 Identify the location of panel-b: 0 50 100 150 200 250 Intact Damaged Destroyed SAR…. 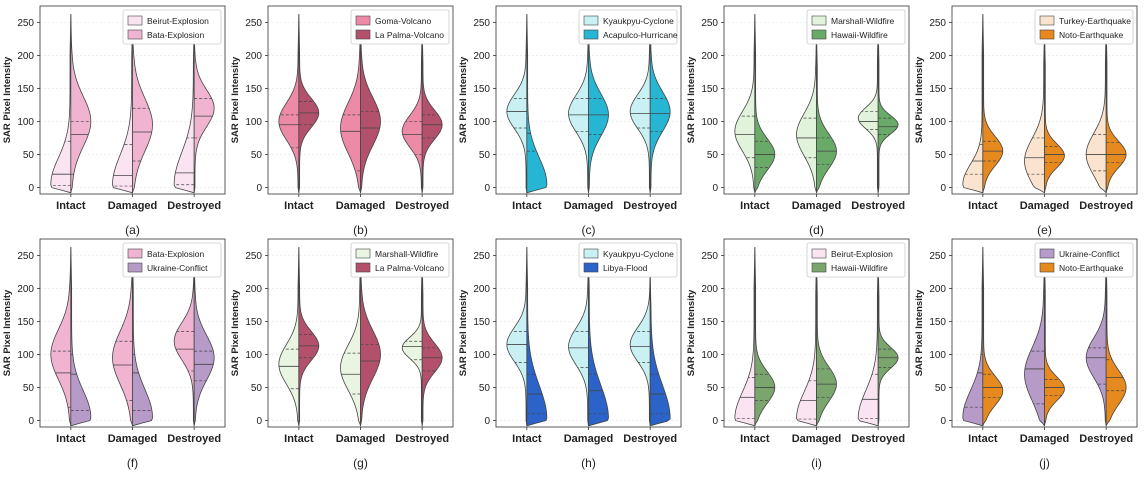
(342, 121).